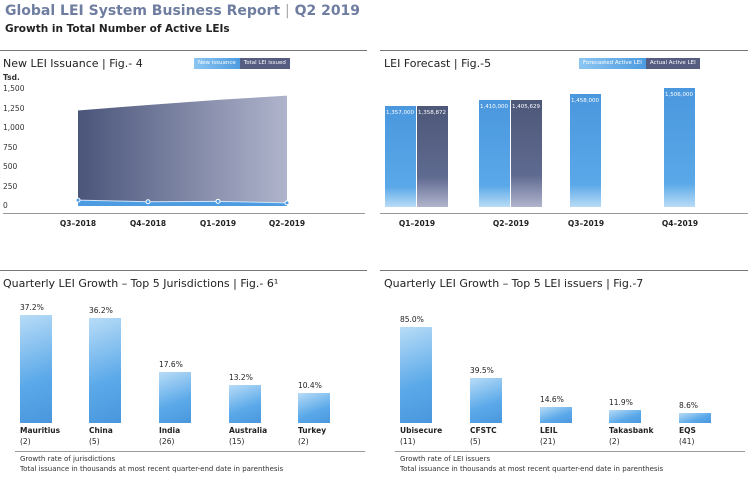  Describe the element at coordinates (432, 156) in the screenshot. I see `actual-bar: 1,358,872` at that location.